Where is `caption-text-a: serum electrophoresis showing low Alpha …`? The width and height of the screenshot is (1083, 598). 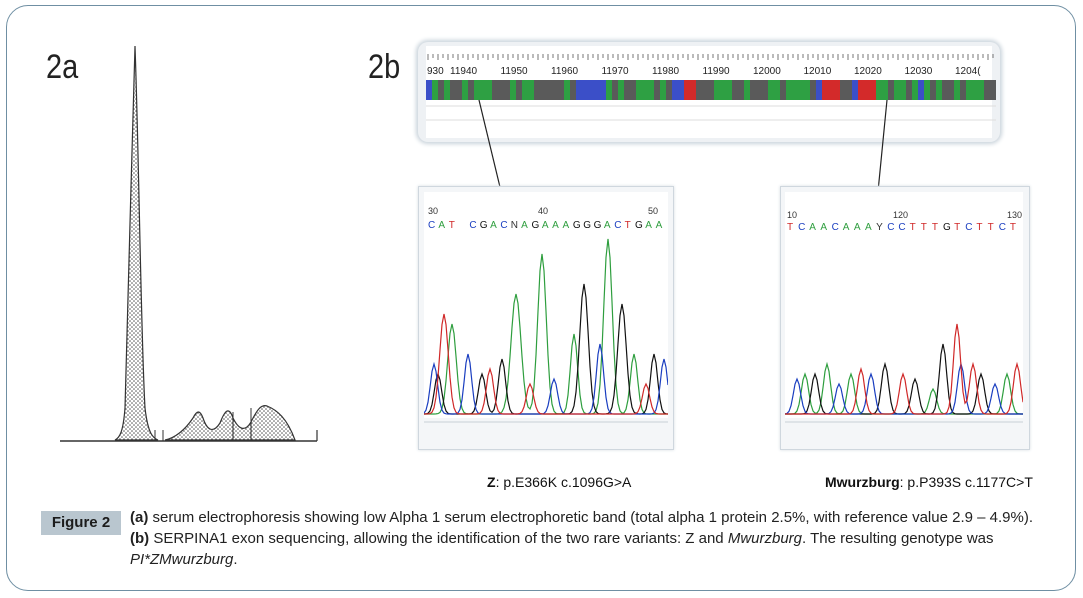 caption-text-a: serum electrophoresis showing low Alpha … is located at coordinates (591, 517).